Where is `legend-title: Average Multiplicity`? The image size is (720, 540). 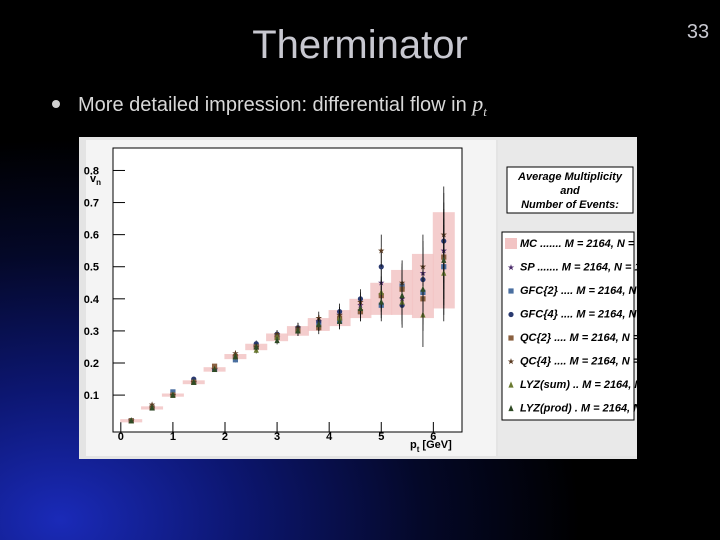
legend-title: Average Multiplicity is located at coordinates (570, 177).